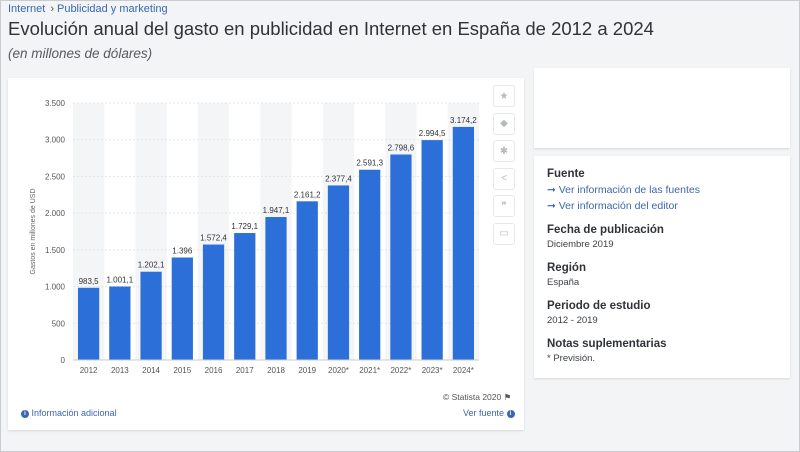  What do you see at coordinates (276, 210) in the screenshot?
I see `data-label: 1.947,1` at bounding box center [276, 210].